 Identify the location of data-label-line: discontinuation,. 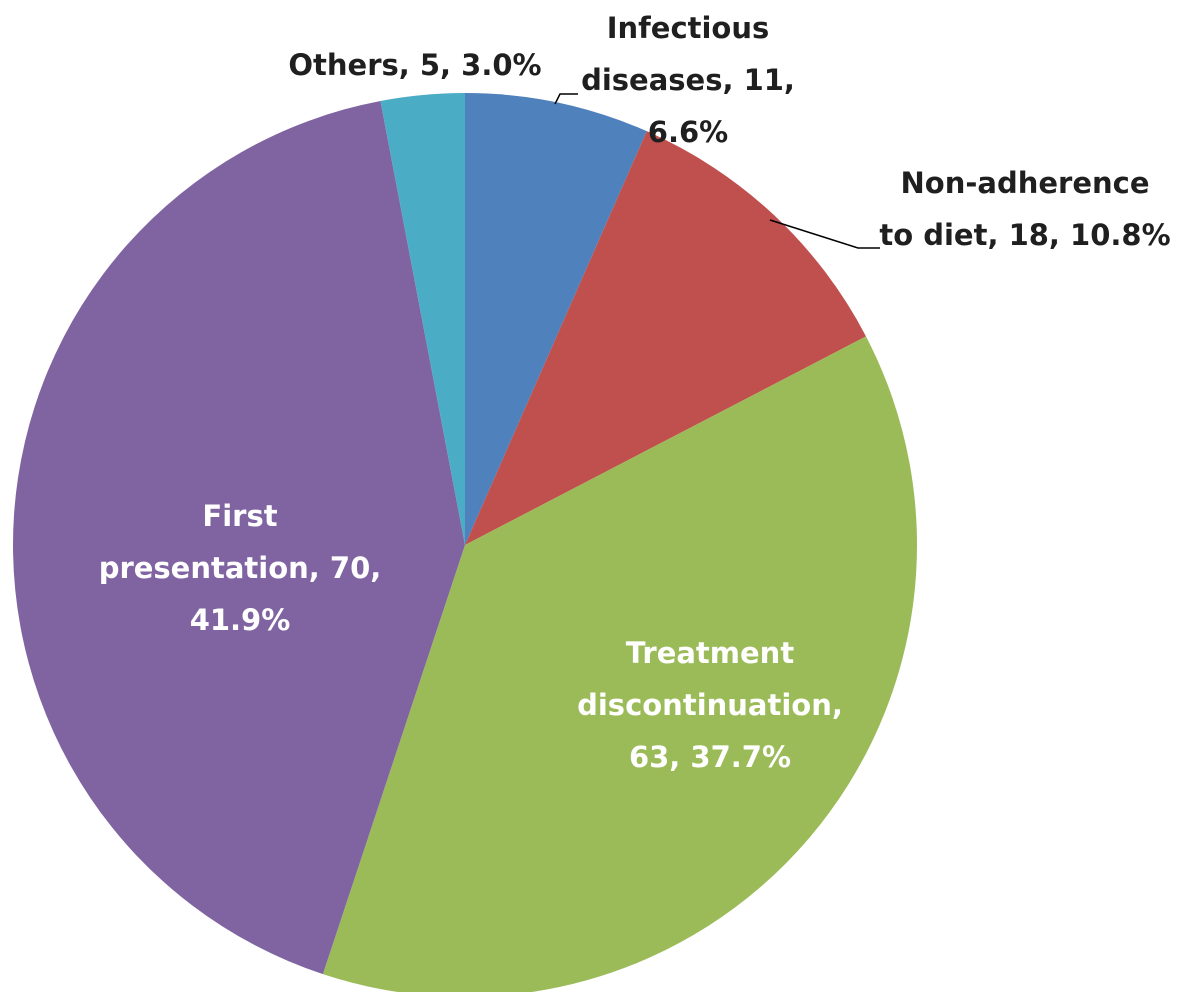
(710, 705).